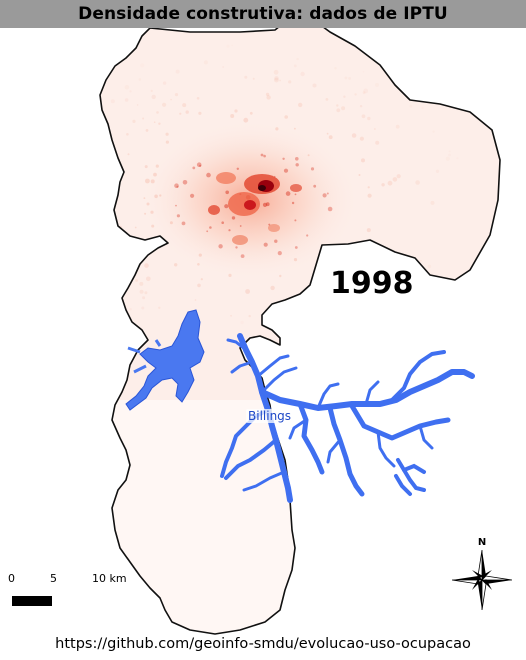  I want to click on guarapiranga-reservoir, so click(165, 360).